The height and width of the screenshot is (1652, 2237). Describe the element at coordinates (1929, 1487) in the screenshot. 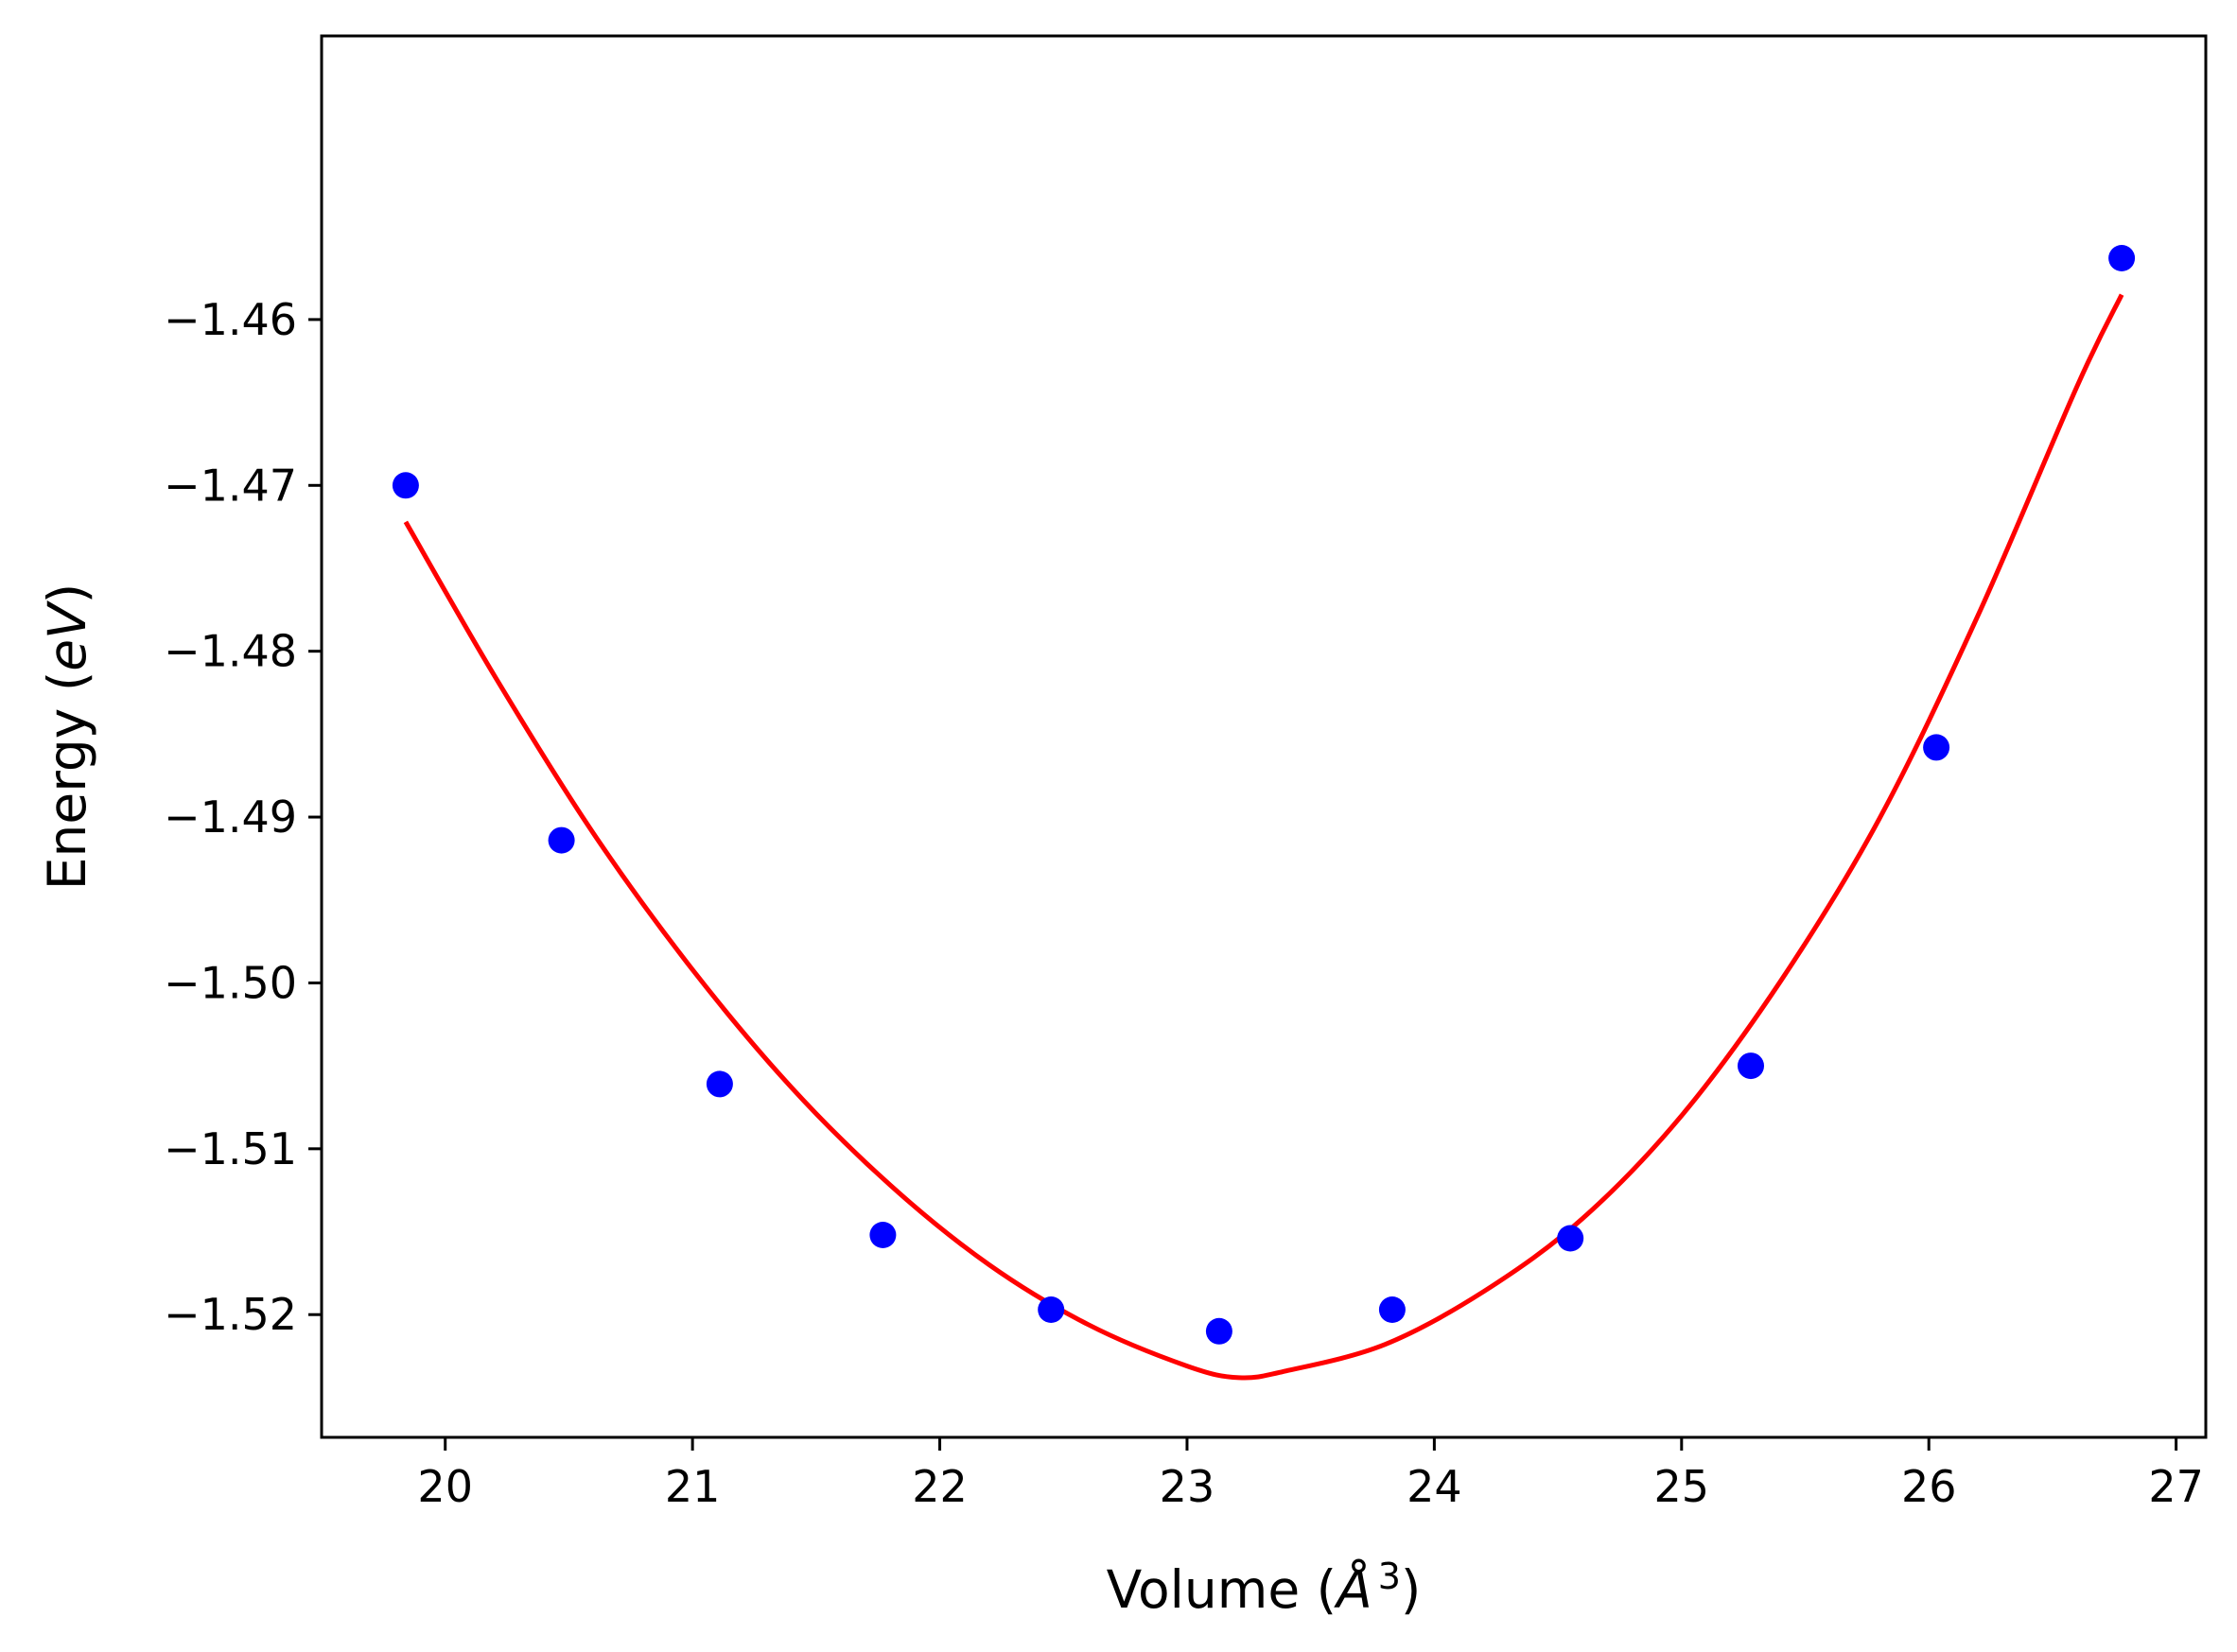

I see `x-tick-label: 26` at that location.